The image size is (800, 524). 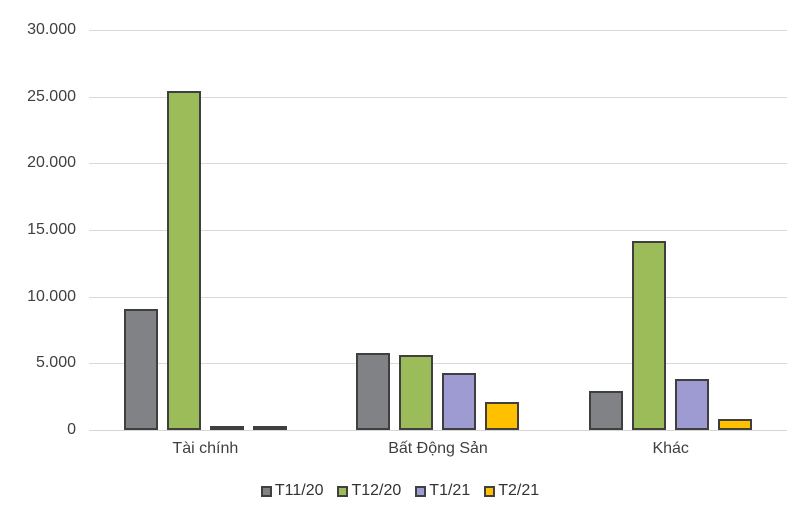 I want to click on y-axis-tick-label: 20.000, so click(x=51, y=163).